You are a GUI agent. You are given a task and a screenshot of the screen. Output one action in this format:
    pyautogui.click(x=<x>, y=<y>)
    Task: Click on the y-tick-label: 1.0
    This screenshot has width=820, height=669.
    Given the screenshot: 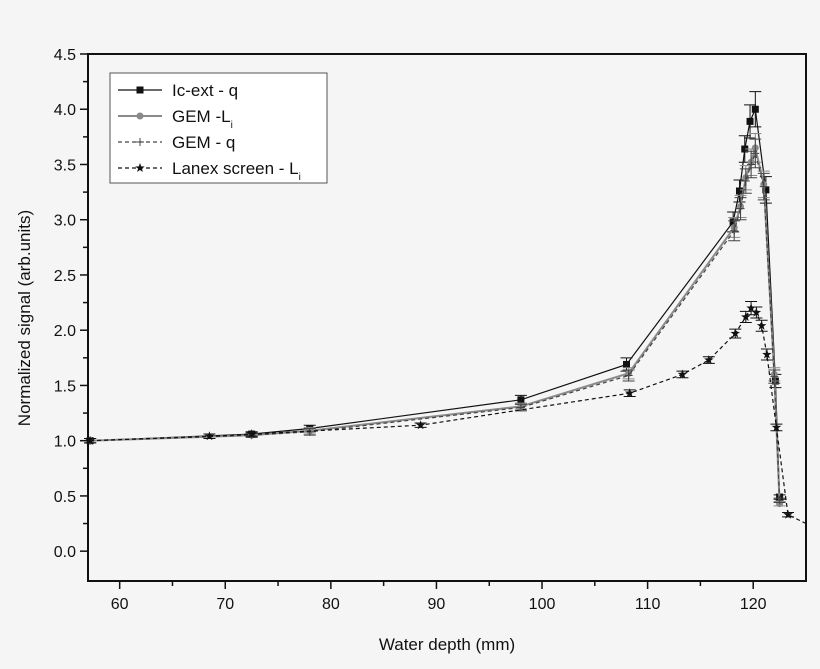 What is the action you would take?
    pyautogui.click(x=65, y=442)
    